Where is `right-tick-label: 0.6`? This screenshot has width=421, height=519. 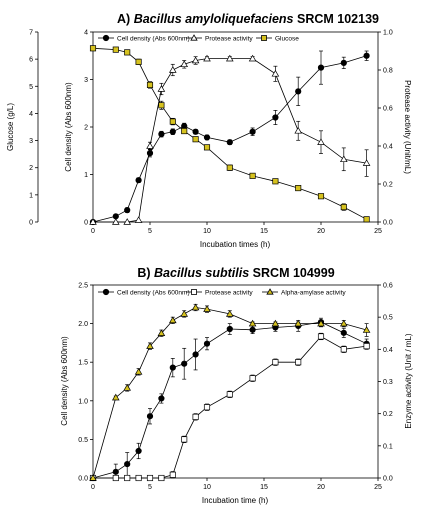
right-tick-label: 0.6 is located at coordinates (388, 109).